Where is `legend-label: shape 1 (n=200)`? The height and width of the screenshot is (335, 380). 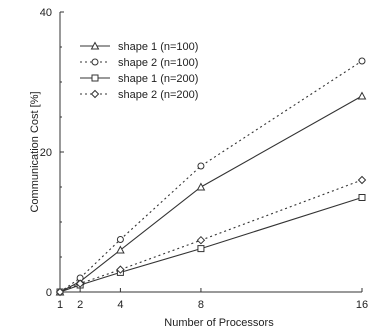 legend-label: shape 1 (n=200) is located at coordinates (158, 79).